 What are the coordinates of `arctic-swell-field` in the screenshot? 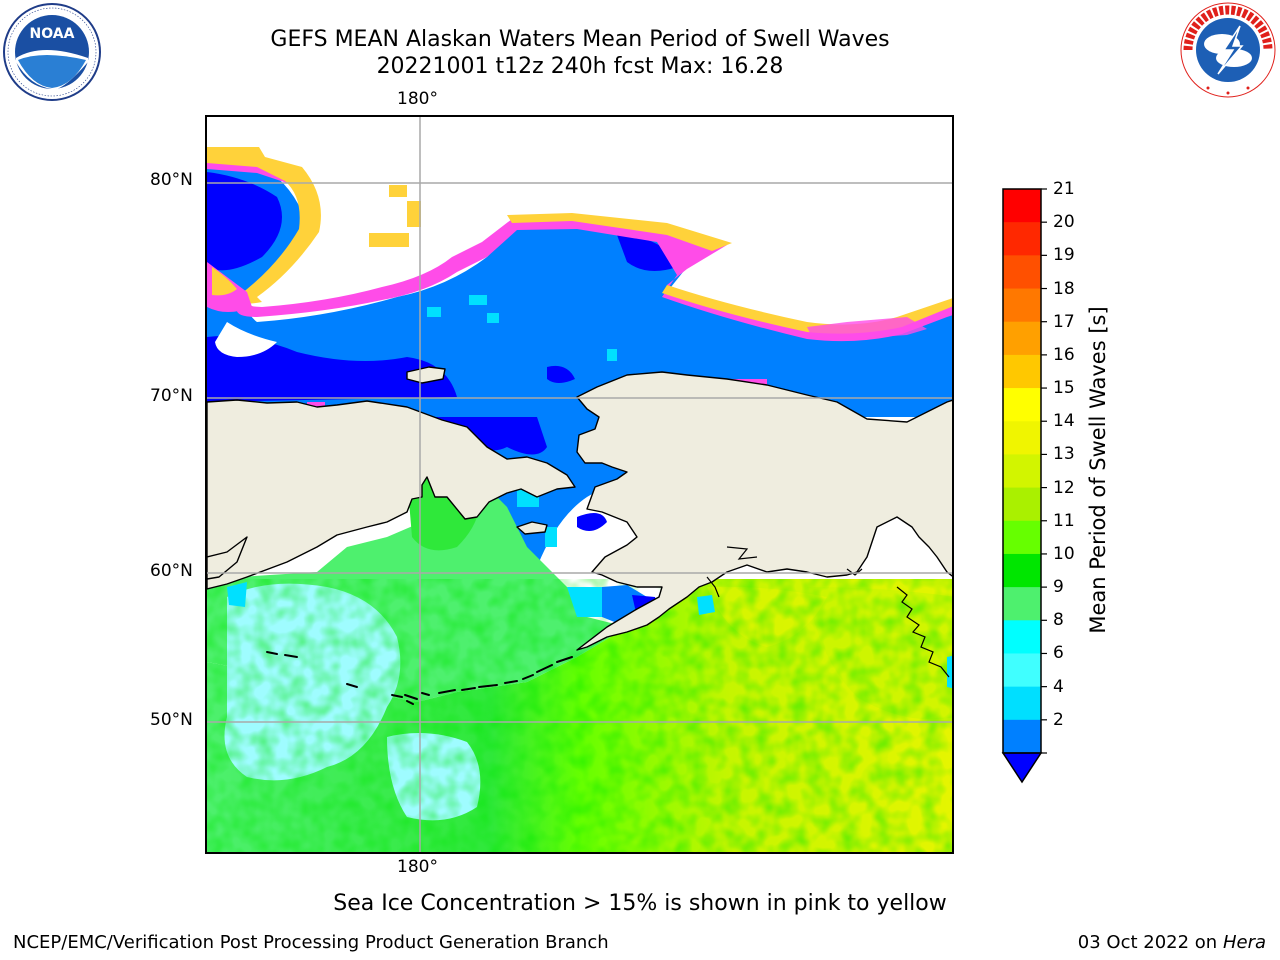 It's located at (579, 279).